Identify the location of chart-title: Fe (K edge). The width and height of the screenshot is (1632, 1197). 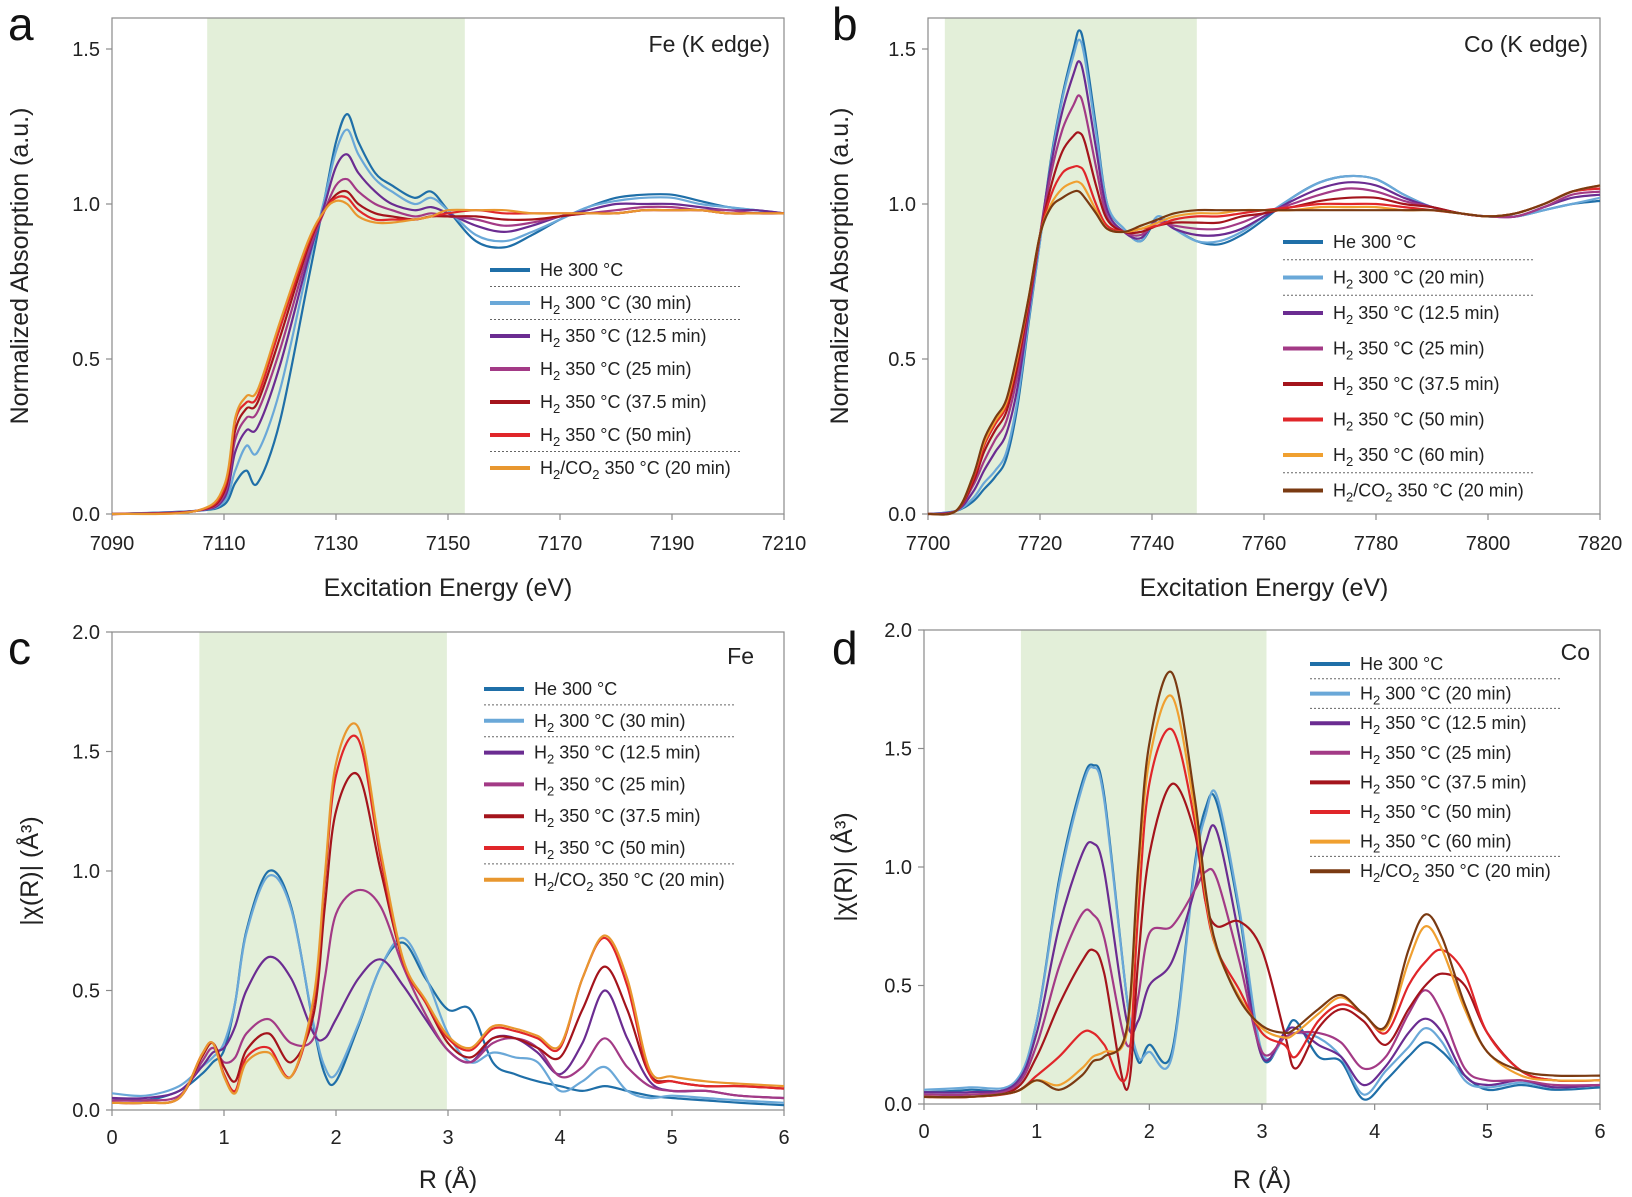
(709, 44).